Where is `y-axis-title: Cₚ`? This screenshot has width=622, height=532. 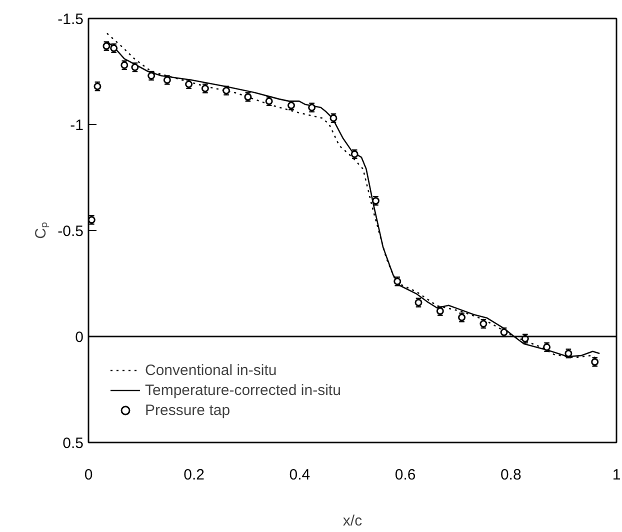
y-axis-title: Cₚ is located at coordinates (41, 230).